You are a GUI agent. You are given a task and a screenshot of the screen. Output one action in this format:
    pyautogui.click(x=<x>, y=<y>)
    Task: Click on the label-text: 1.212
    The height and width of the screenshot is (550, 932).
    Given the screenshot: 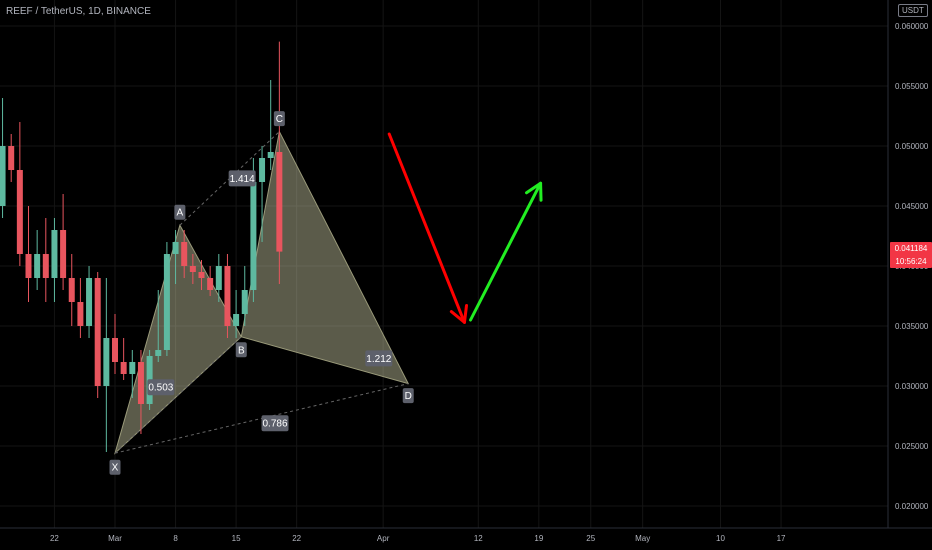 What is the action you would take?
    pyautogui.click(x=378, y=359)
    